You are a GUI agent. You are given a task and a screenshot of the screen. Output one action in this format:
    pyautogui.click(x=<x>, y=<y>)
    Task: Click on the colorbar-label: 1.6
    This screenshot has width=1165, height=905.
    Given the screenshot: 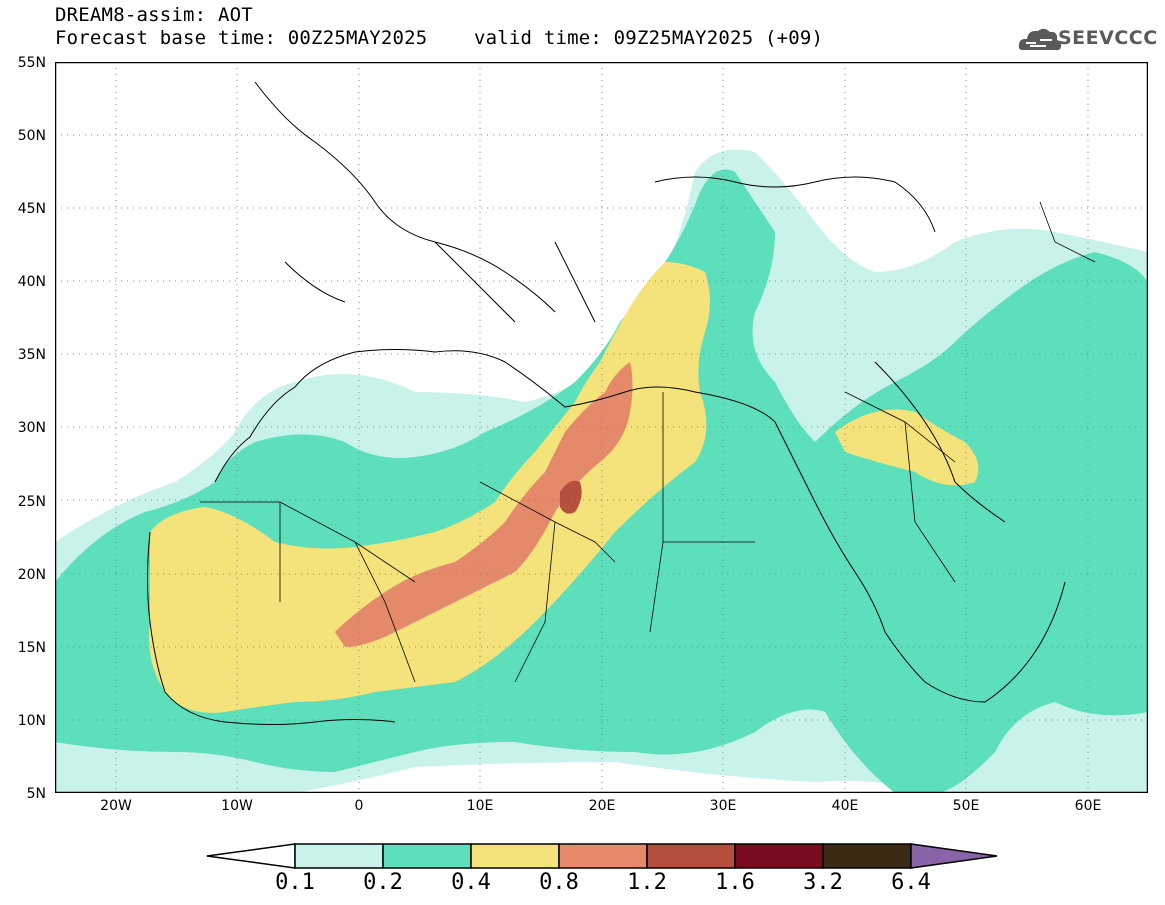 What is the action you would take?
    pyautogui.click(x=735, y=882)
    